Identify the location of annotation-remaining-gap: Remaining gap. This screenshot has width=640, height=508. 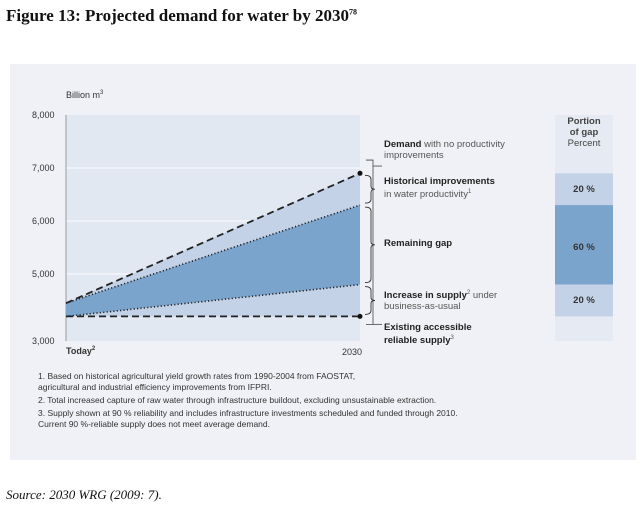
(418, 243).